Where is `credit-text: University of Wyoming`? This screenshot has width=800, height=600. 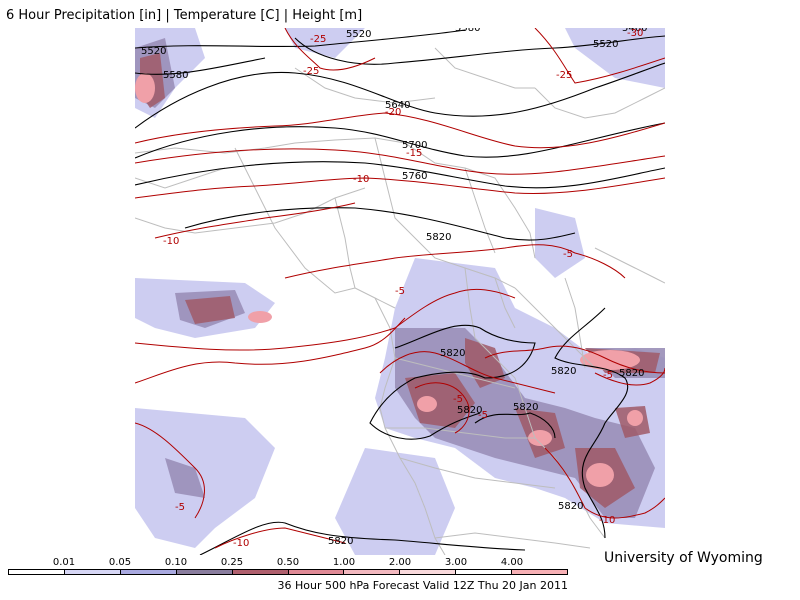
credit-text: University of Wyoming is located at coordinates (683, 558).